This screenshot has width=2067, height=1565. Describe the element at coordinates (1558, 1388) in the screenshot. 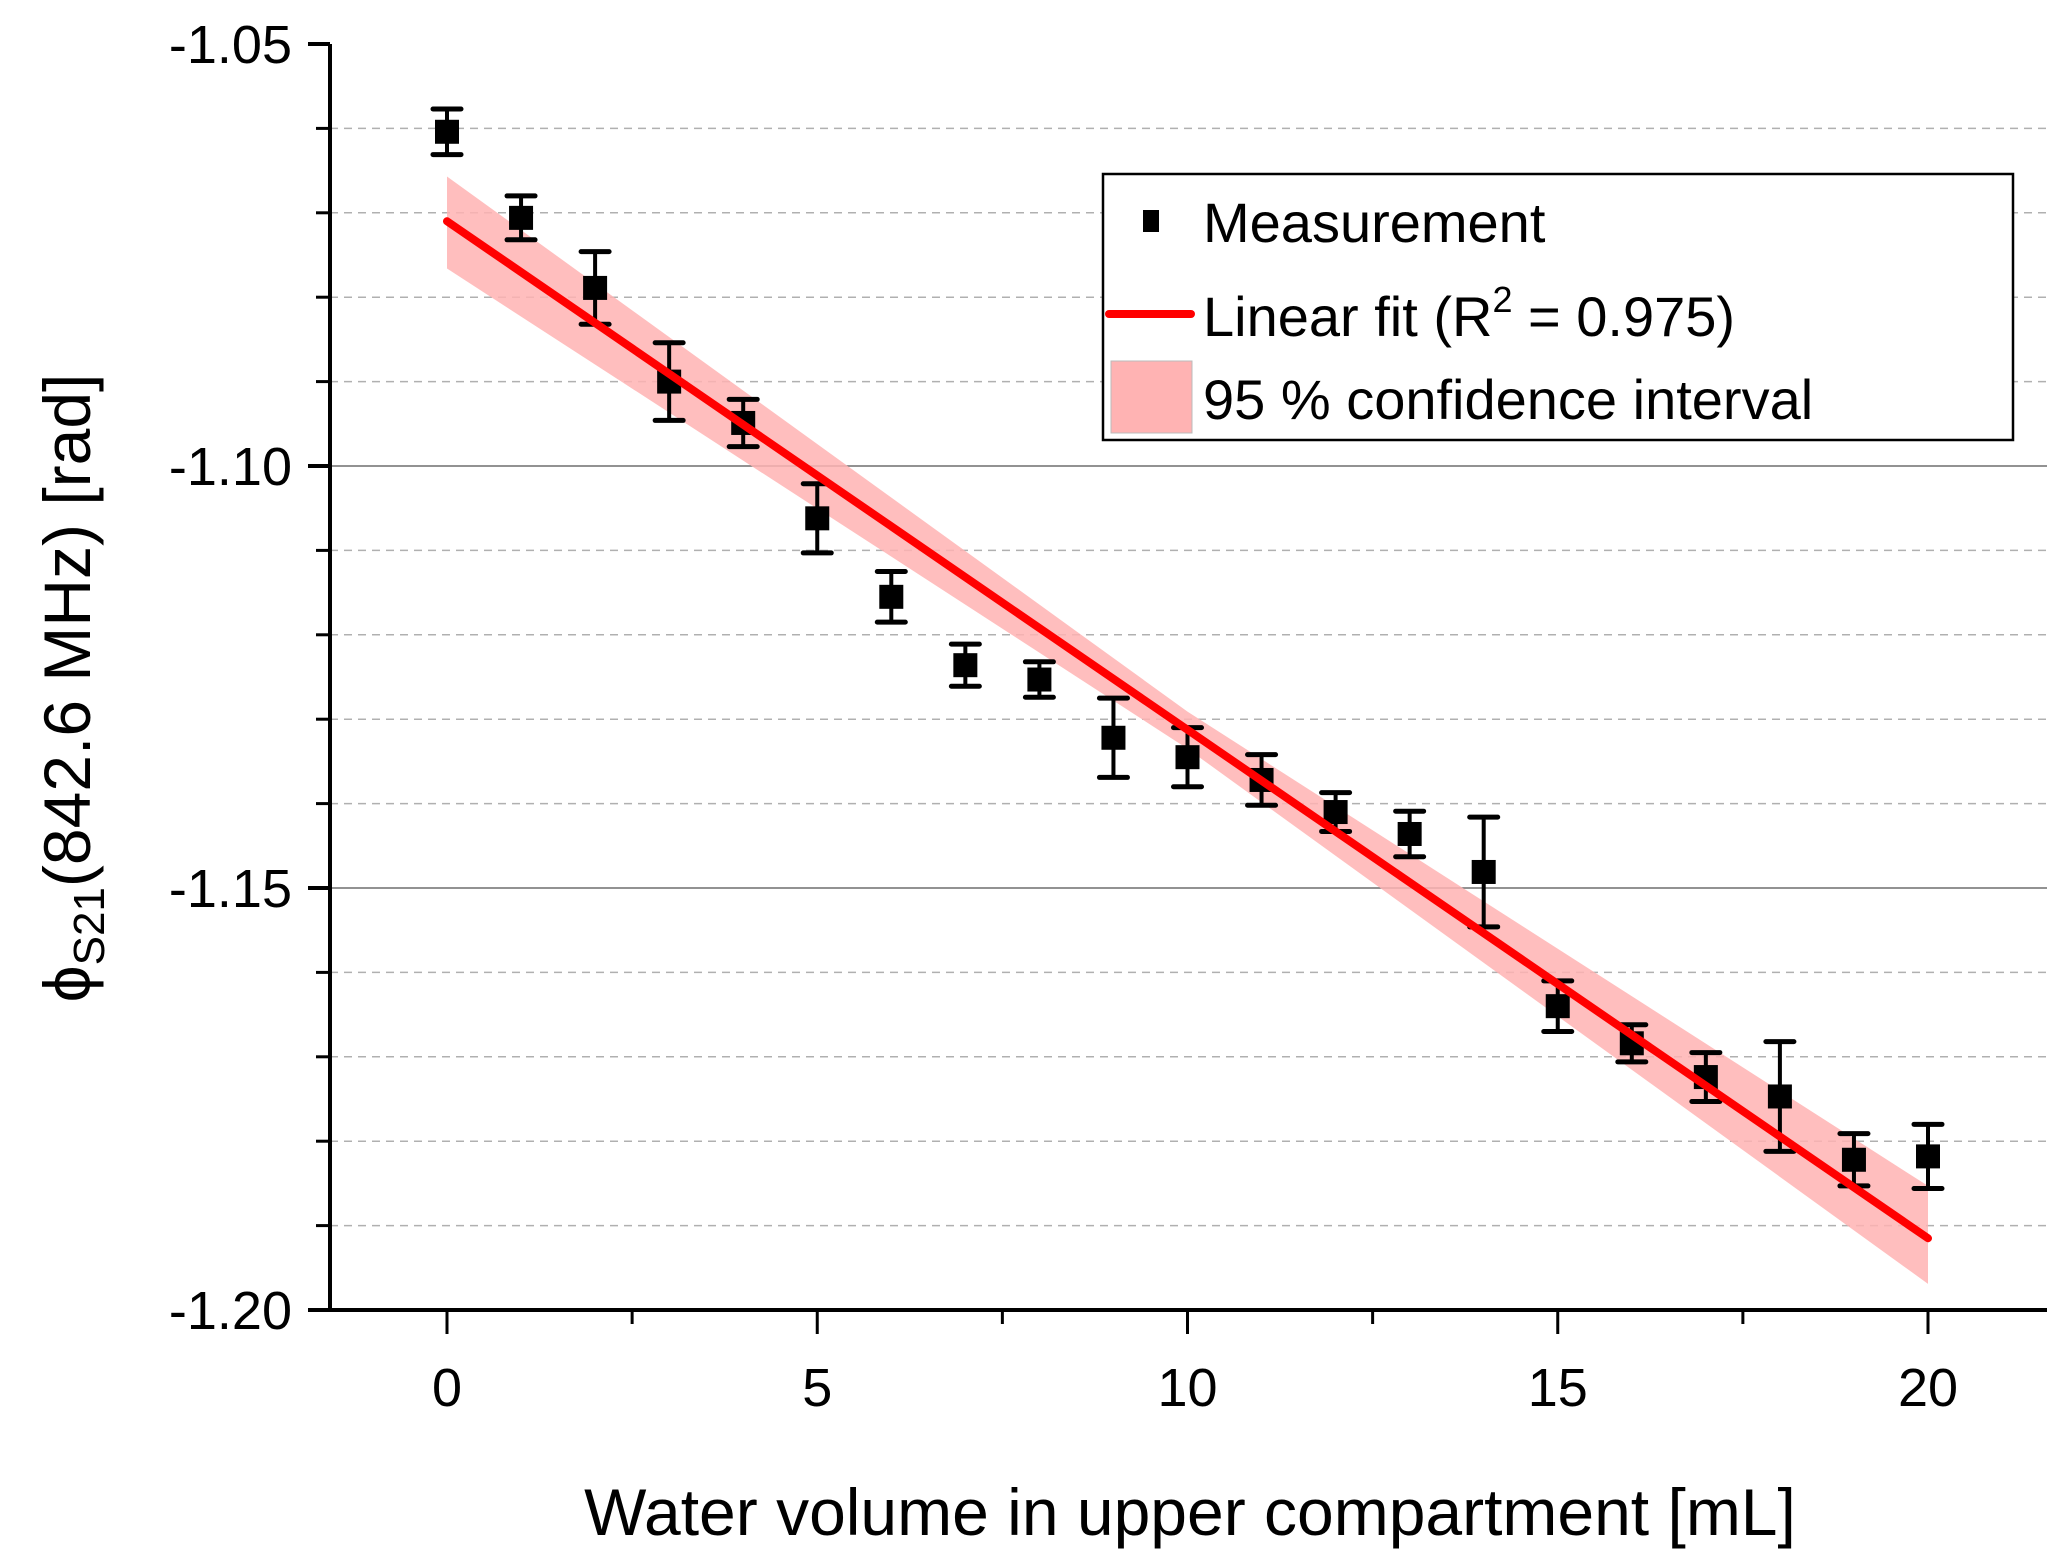

I see `x-tick-label: 15` at that location.